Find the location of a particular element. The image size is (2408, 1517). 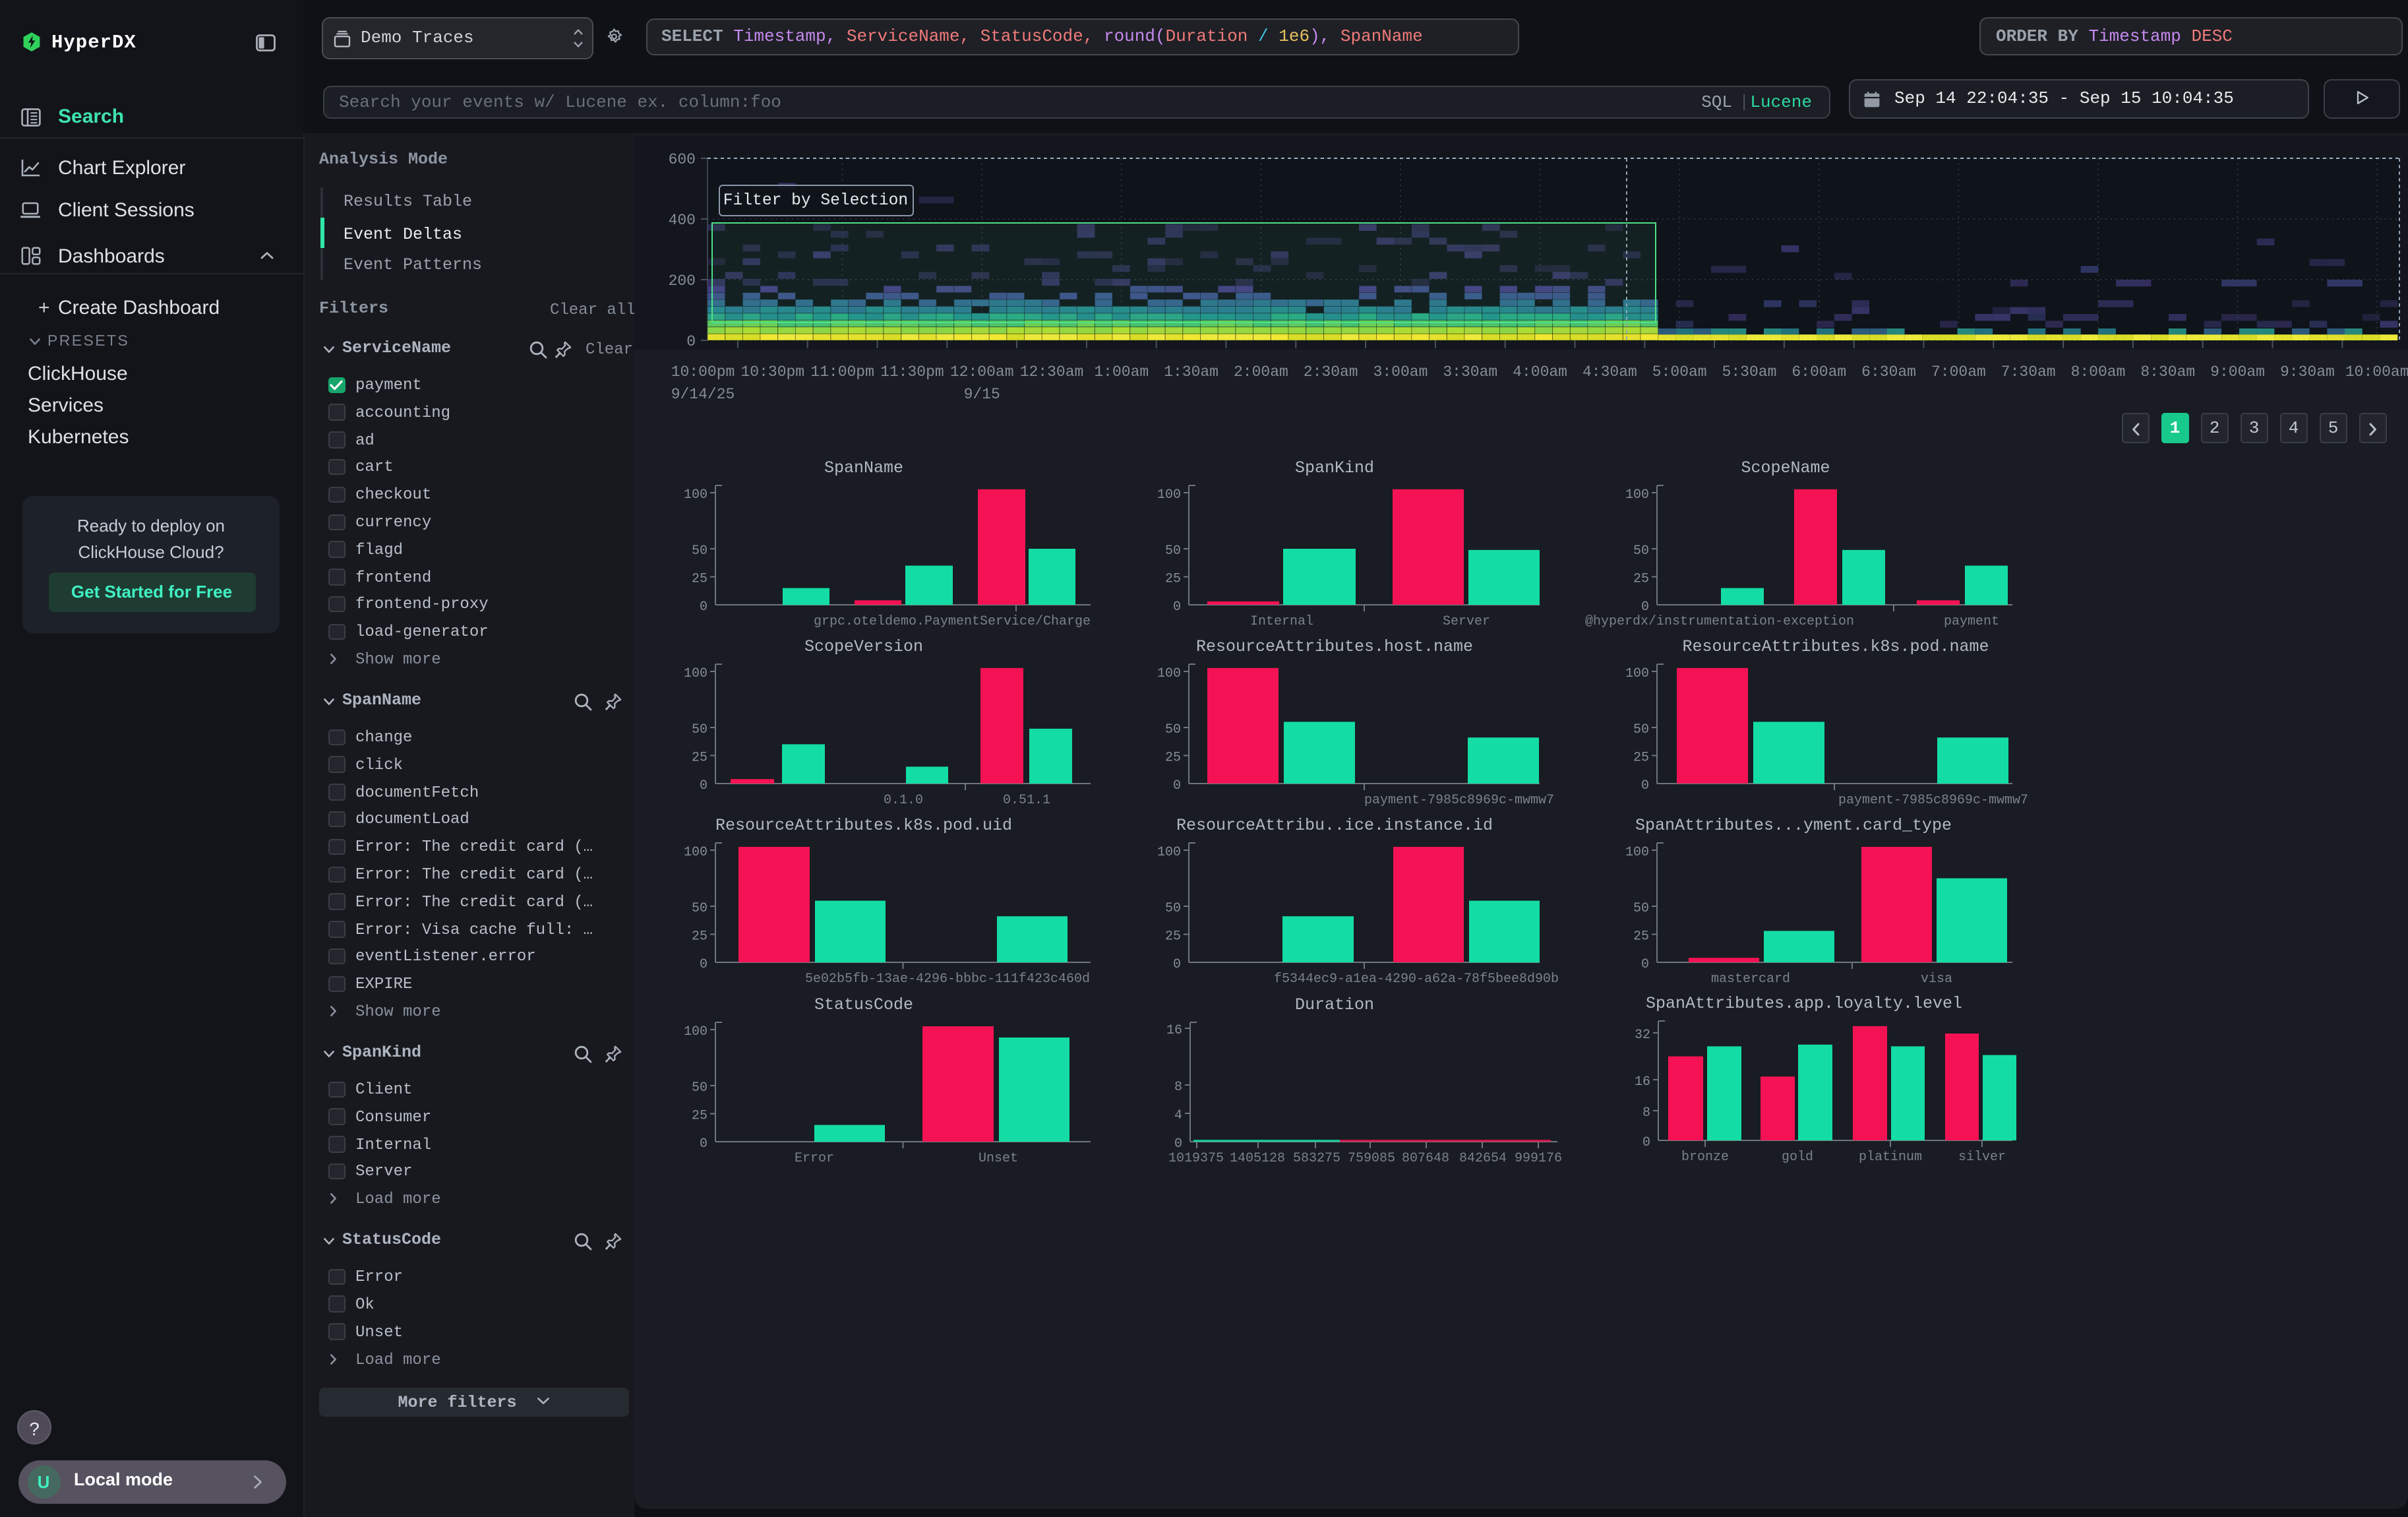

svg-text: 400 is located at coordinates (683, 220).